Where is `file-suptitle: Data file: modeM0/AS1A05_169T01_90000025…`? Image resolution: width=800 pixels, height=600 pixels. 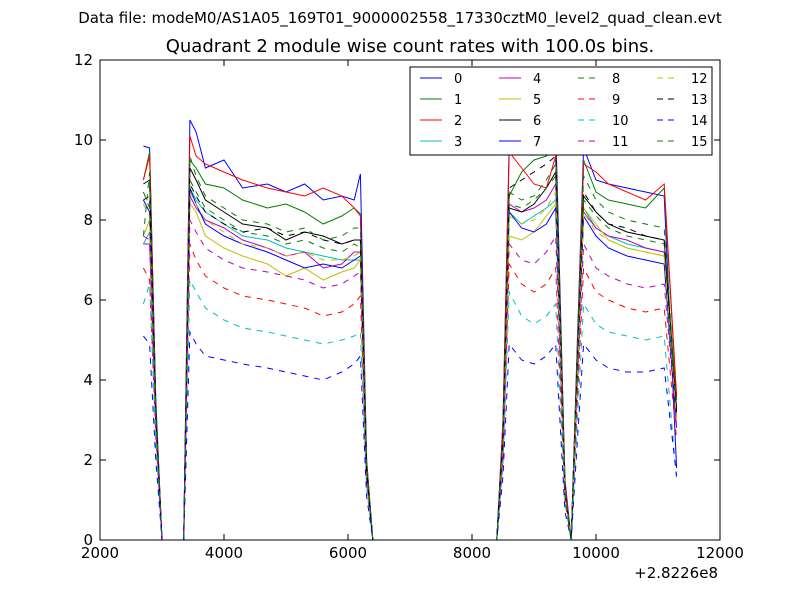 file-suptitle: Data file: modeM0/AS1A05_169T01_90000025… is located at coordinates (400, 18).